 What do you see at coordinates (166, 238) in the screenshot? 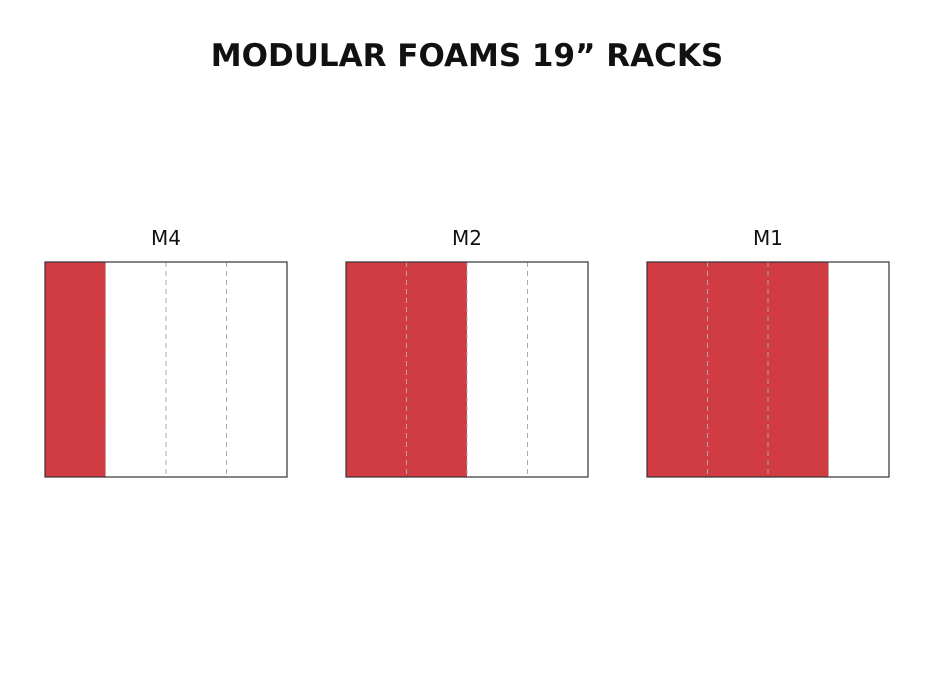
I see `rack-label: M4` at bounding box center [166, 238].